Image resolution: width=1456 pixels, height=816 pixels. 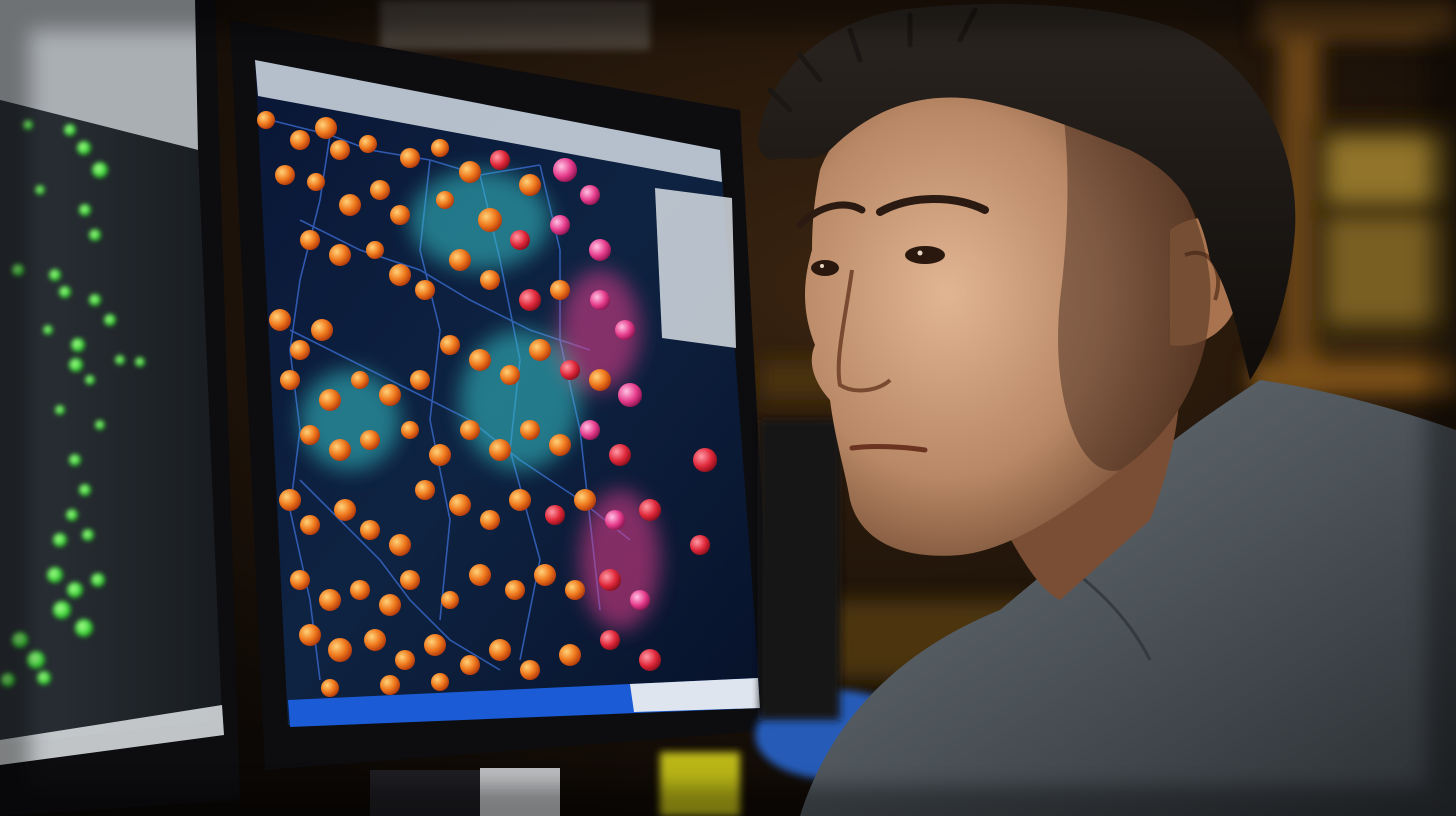 What do you see at coordinates (888, 448) in the screenshot?
I see `mouth` at bounding box center [888, 448].